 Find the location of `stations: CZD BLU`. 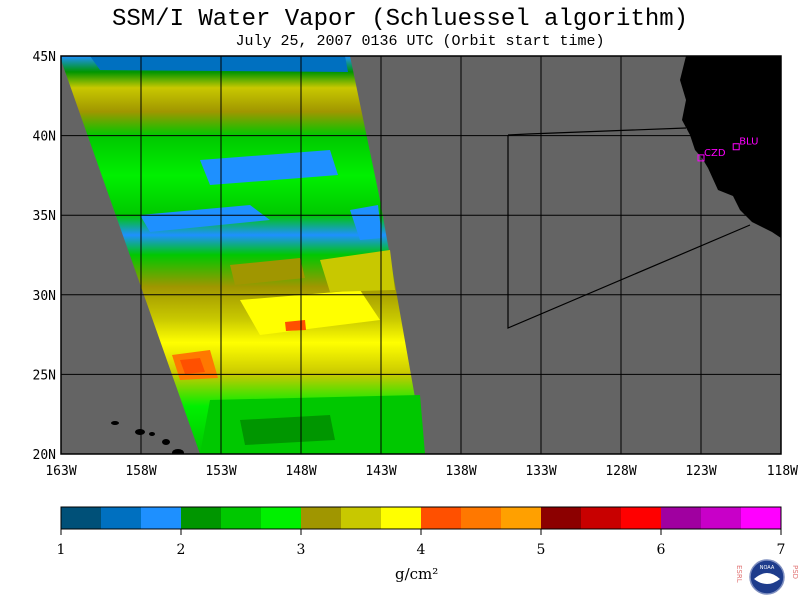

stations: CZD BLU is located at coordinates (727, 149).